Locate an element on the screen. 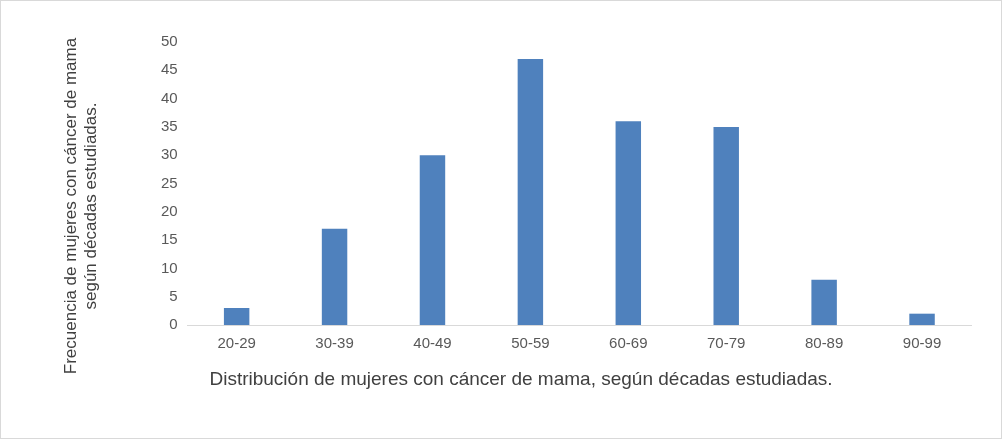 The height and width of the screenshot is (439, 1002). y-tick-label: 15 is located at coordinates (169, 239).